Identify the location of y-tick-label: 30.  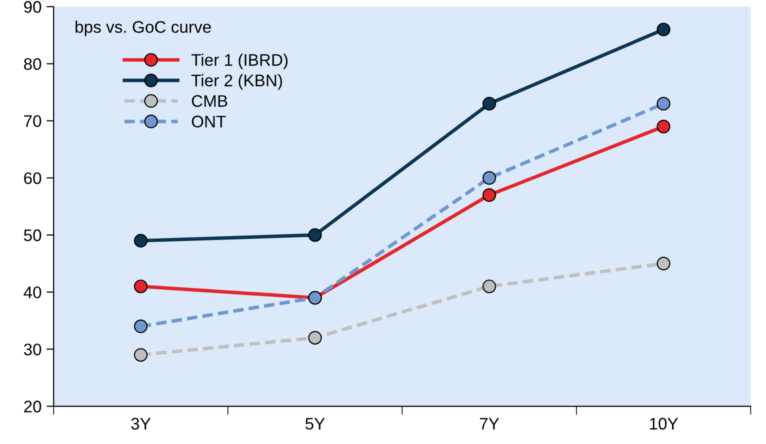
(33, 350).